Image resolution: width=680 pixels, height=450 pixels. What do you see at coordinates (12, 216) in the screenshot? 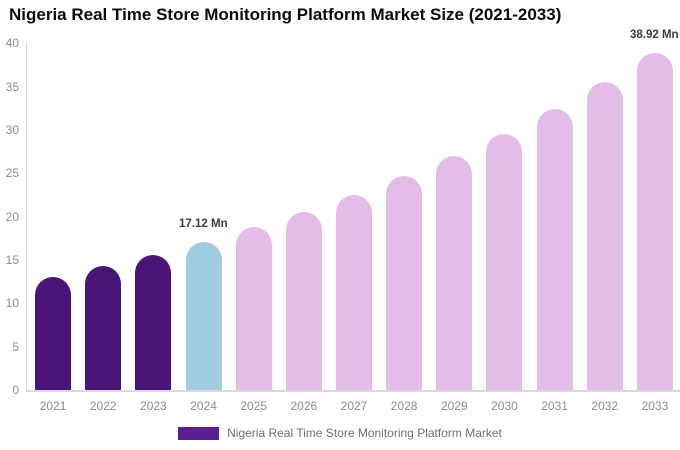
I see `y-tick-label-20: 20` at bounding box center [12, 216].